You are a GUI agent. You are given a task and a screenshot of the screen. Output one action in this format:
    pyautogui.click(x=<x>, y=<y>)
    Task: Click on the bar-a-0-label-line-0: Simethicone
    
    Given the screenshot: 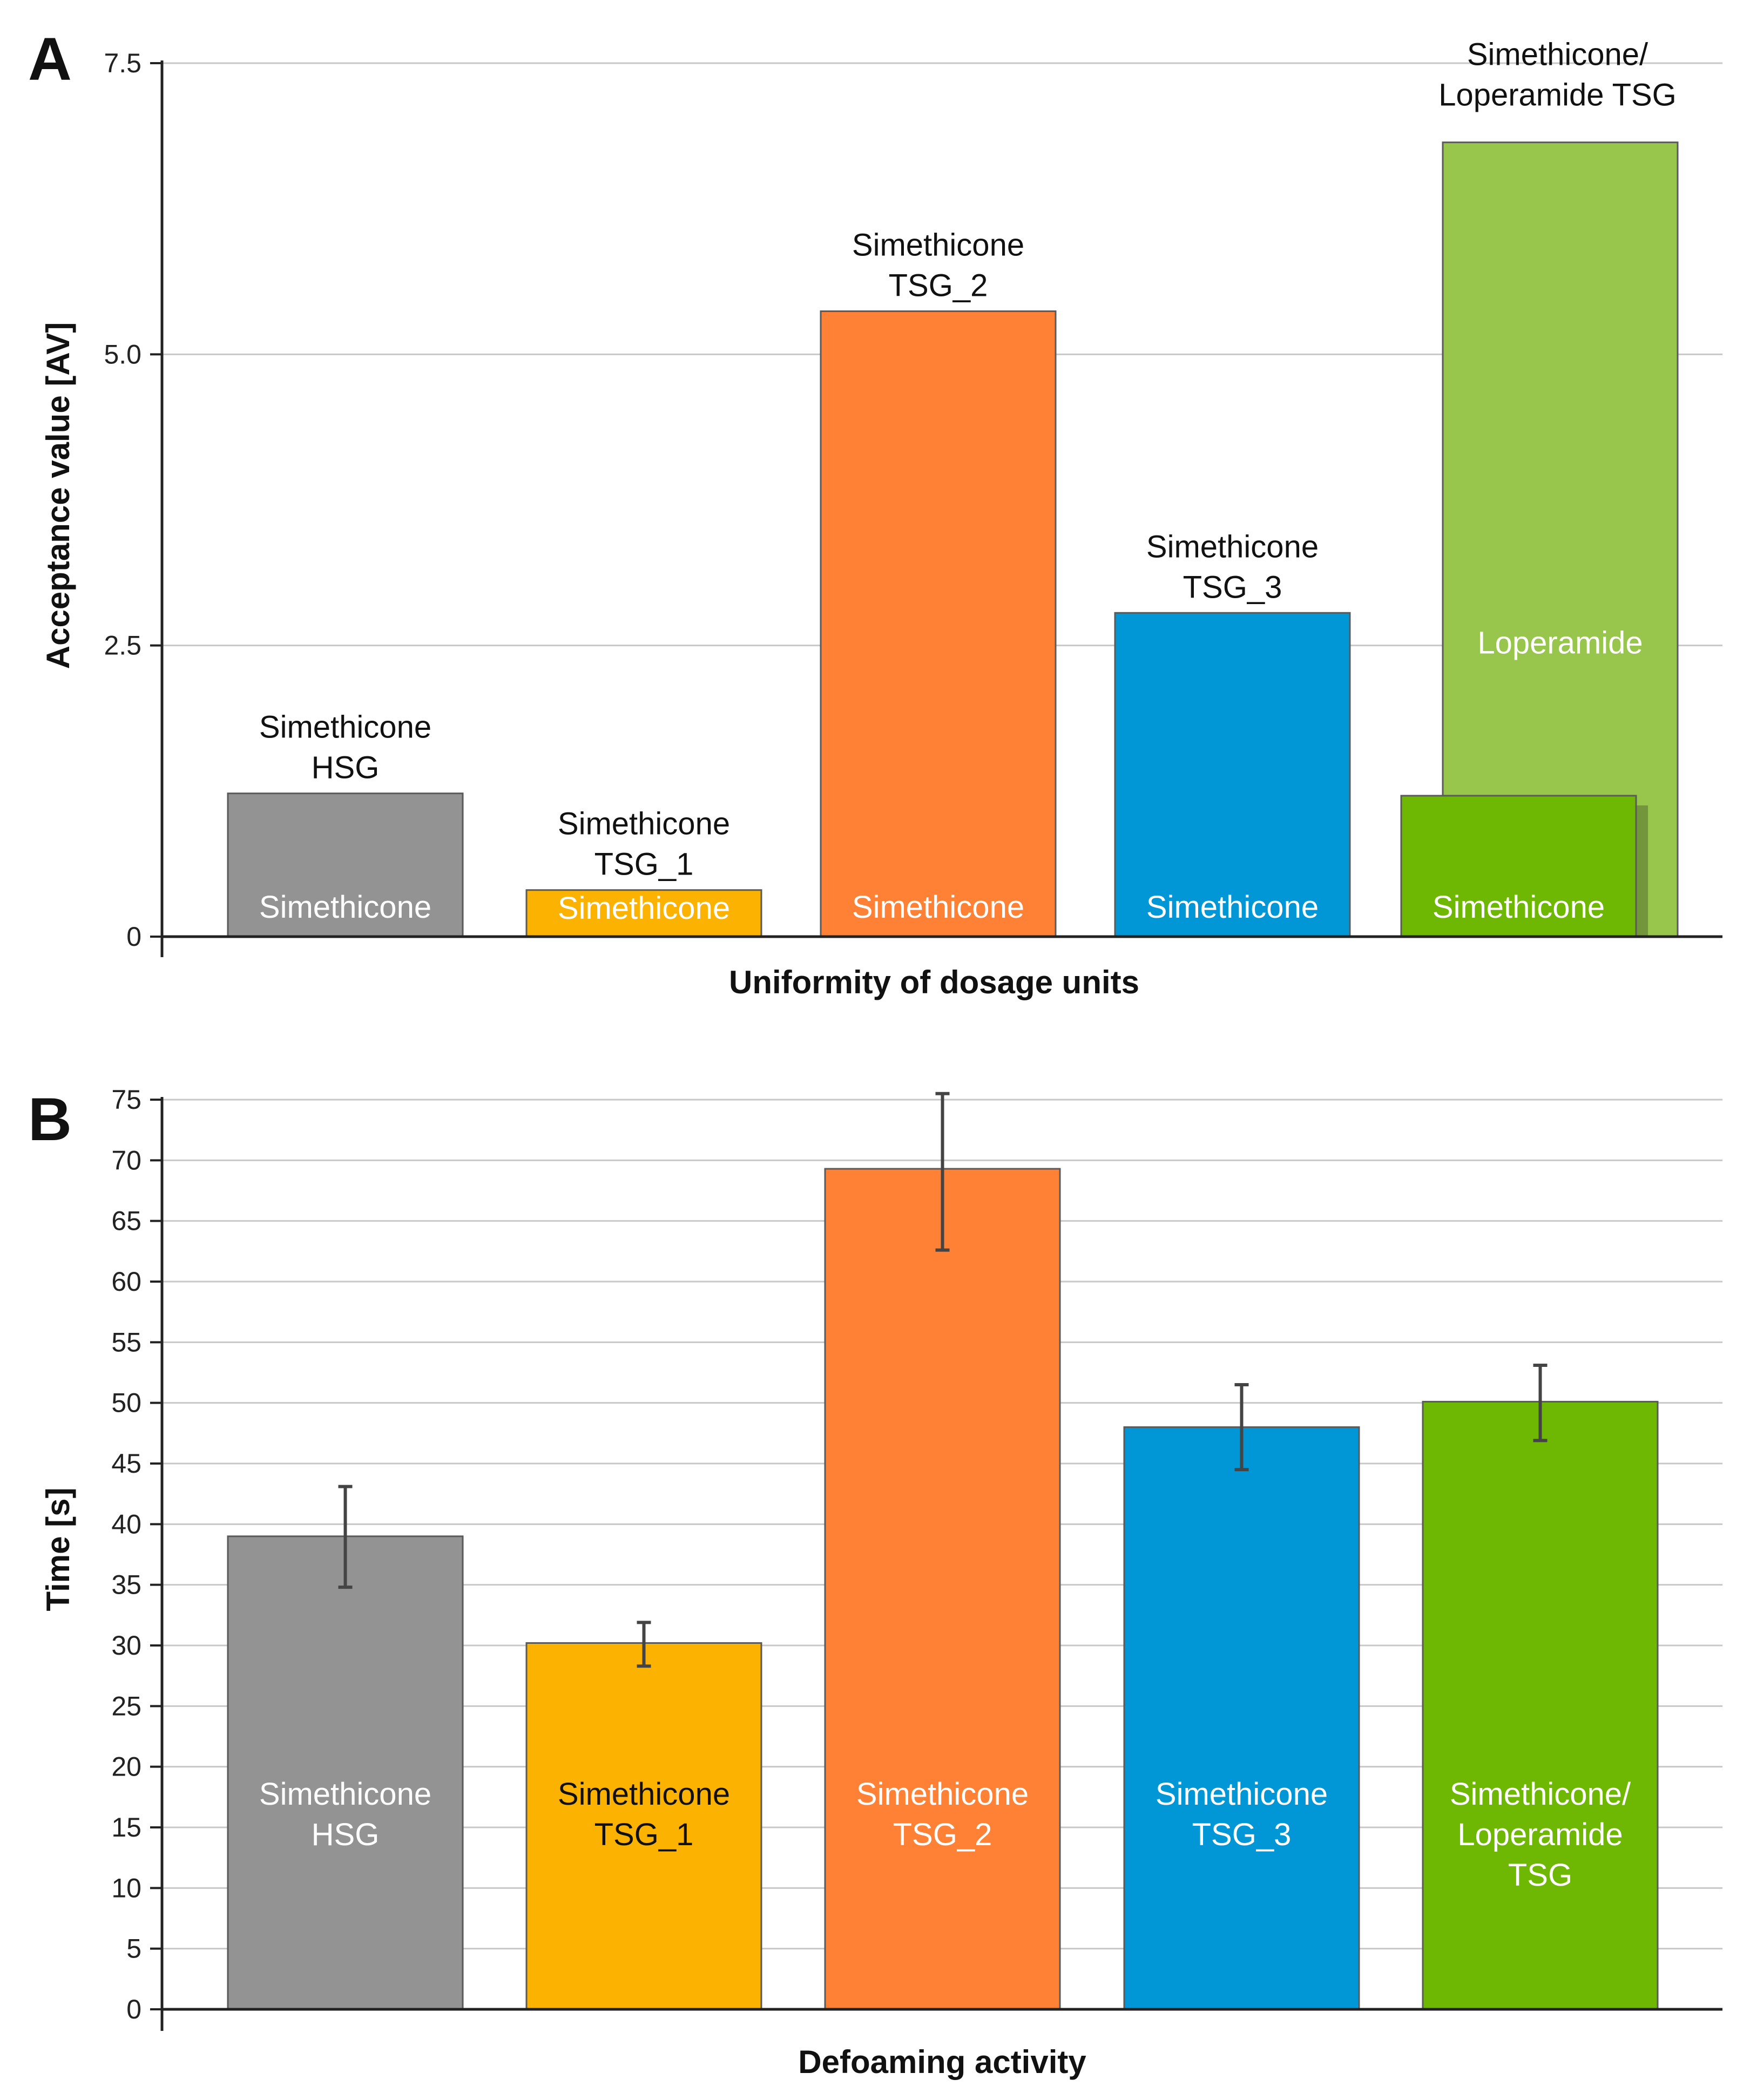 What is the action you would take?
    pyautogui.click(x=345, y=727)
    